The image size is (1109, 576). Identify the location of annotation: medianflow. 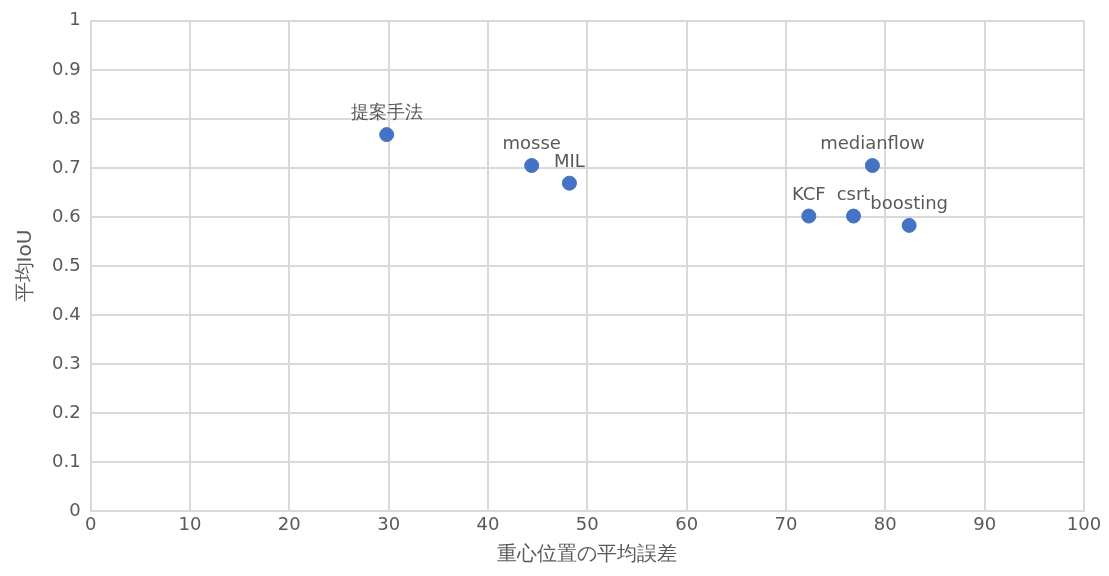
(872, 143).